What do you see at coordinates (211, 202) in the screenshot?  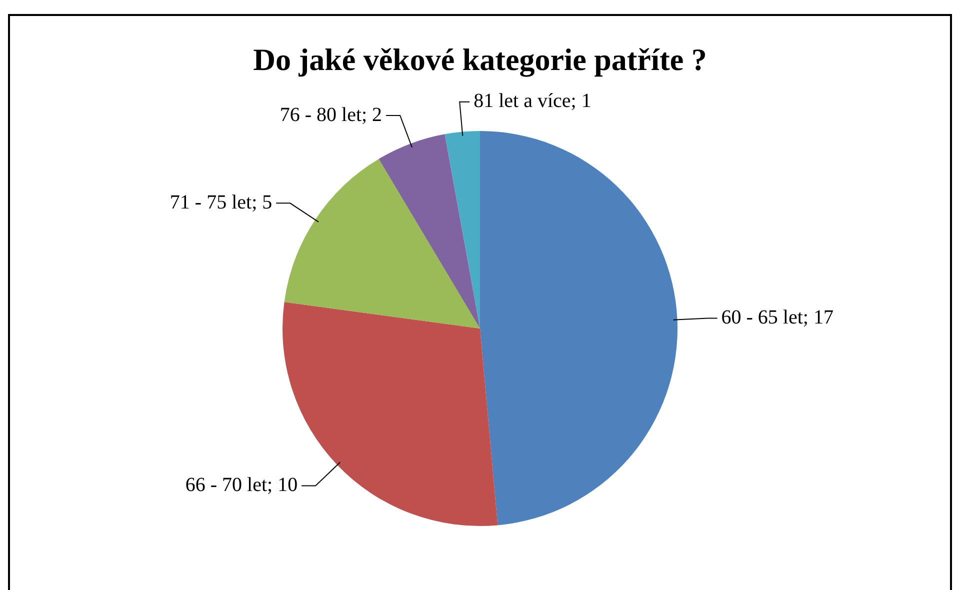 I see `slice-label: 71 - 75 let` at bounding box center [211, 202].